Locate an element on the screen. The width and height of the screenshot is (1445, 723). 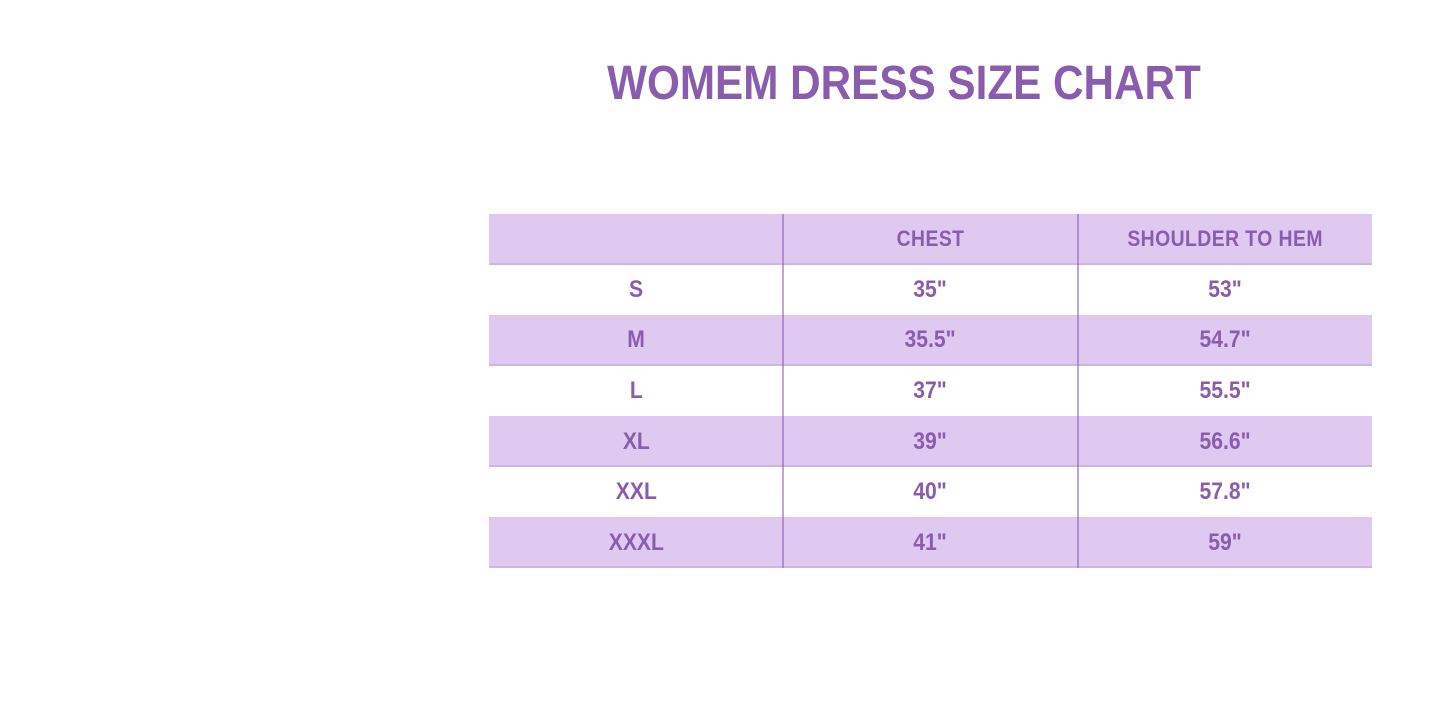
table-row: XXXL 41" 59" is located at coordinates (930, 543).